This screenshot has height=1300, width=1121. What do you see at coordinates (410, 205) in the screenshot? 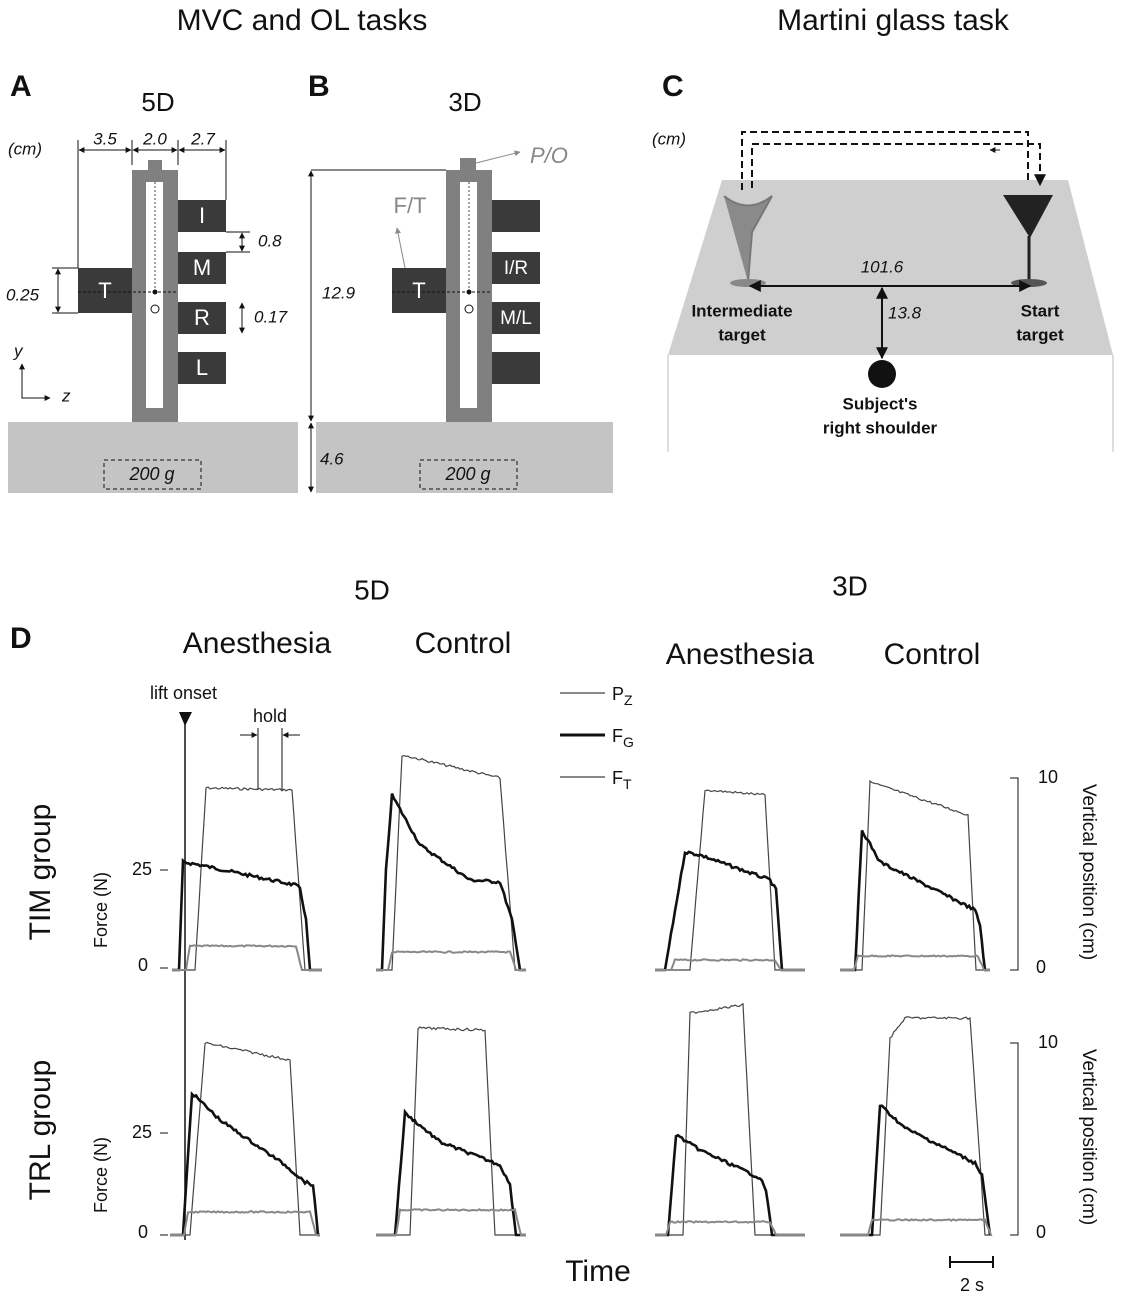
I see `sensor-label: F/T` at bounding box center [410, 205].